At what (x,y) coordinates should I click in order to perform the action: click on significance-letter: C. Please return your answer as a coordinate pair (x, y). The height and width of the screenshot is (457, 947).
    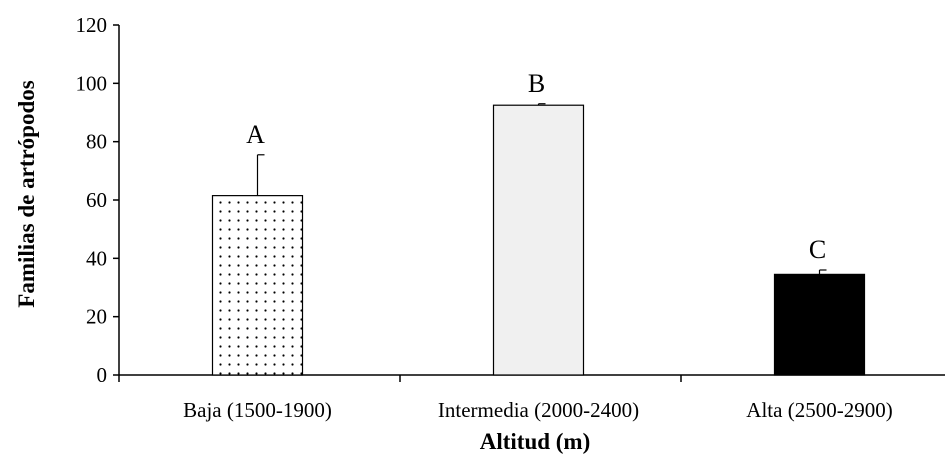
    Looking at the image, I should click on (817, 249).